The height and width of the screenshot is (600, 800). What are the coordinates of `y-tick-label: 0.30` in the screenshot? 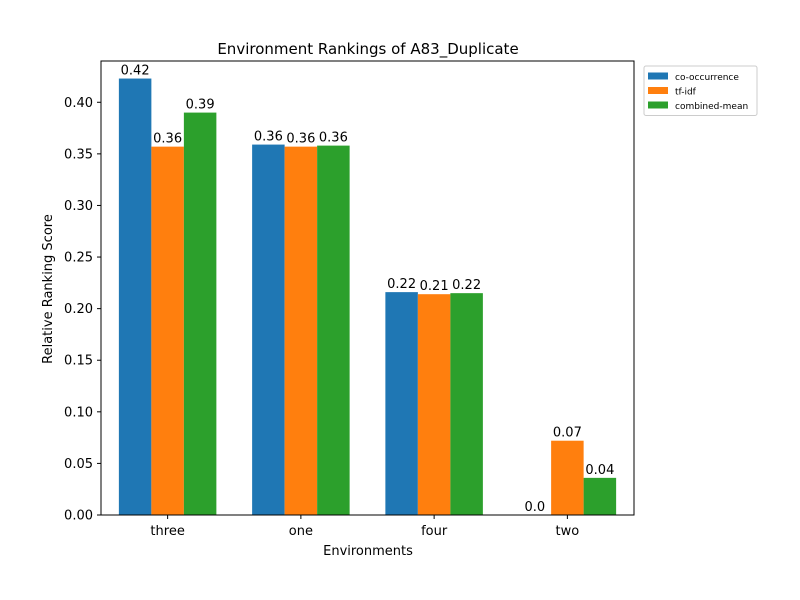 It's located at (78, 206).